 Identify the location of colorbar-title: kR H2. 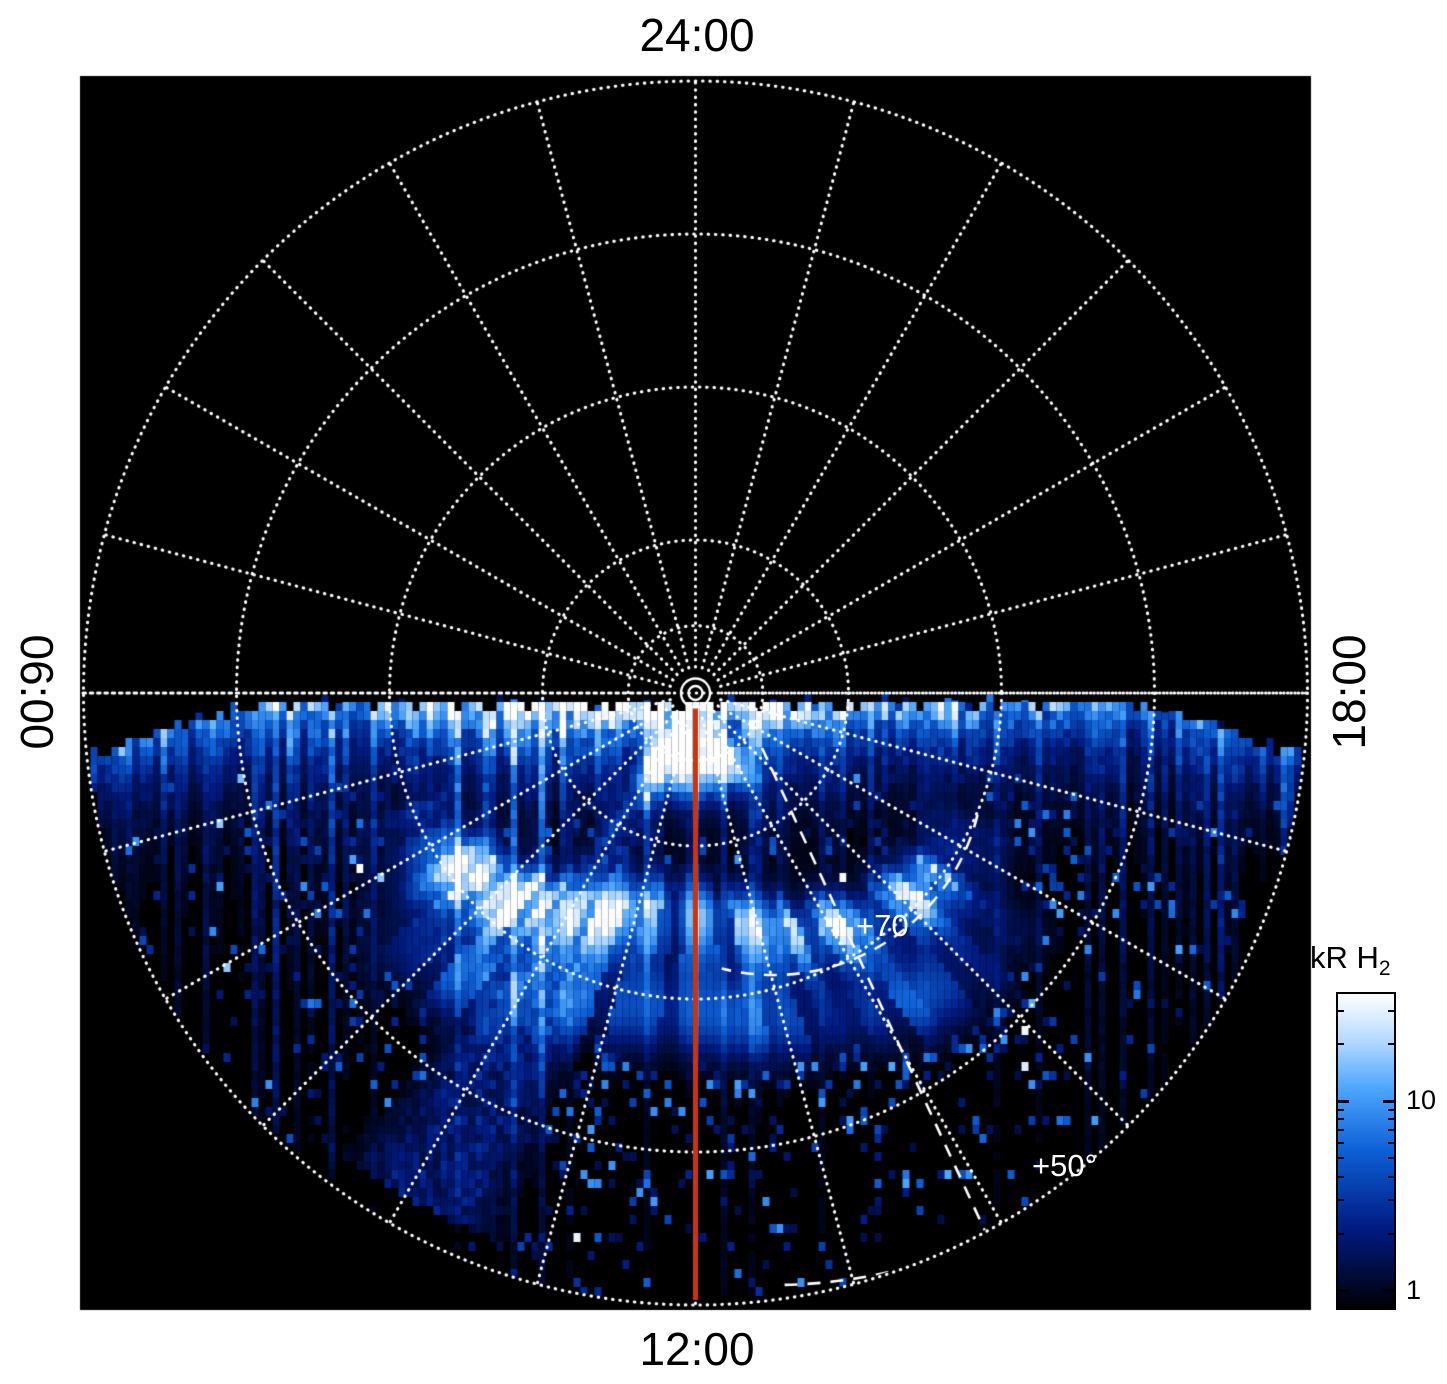
(1350, 960).